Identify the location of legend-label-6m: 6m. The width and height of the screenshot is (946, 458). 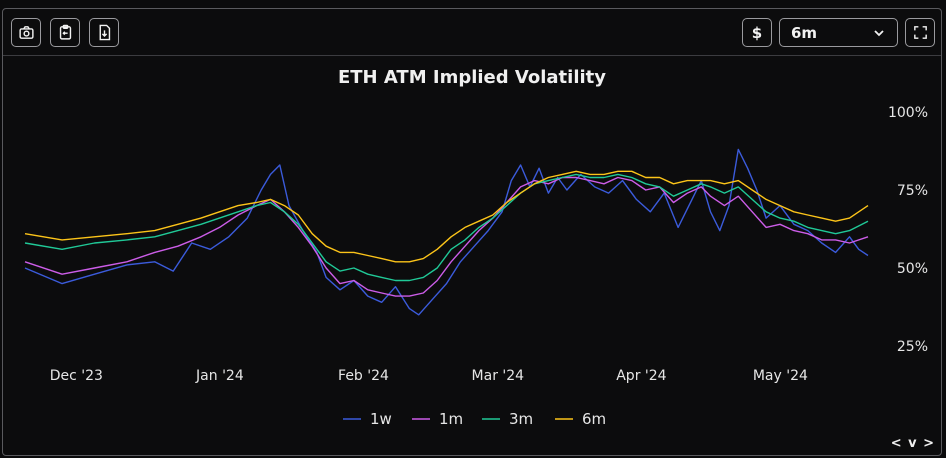
(594, 419).